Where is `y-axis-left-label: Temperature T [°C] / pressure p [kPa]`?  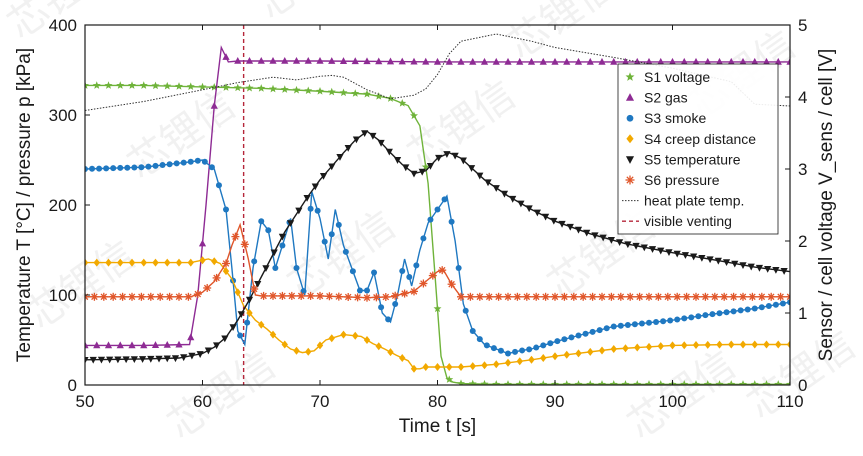
y-axis-left-label: Temperature T [°C] / pressure p [kPa] is located at coordinates (24, 205).